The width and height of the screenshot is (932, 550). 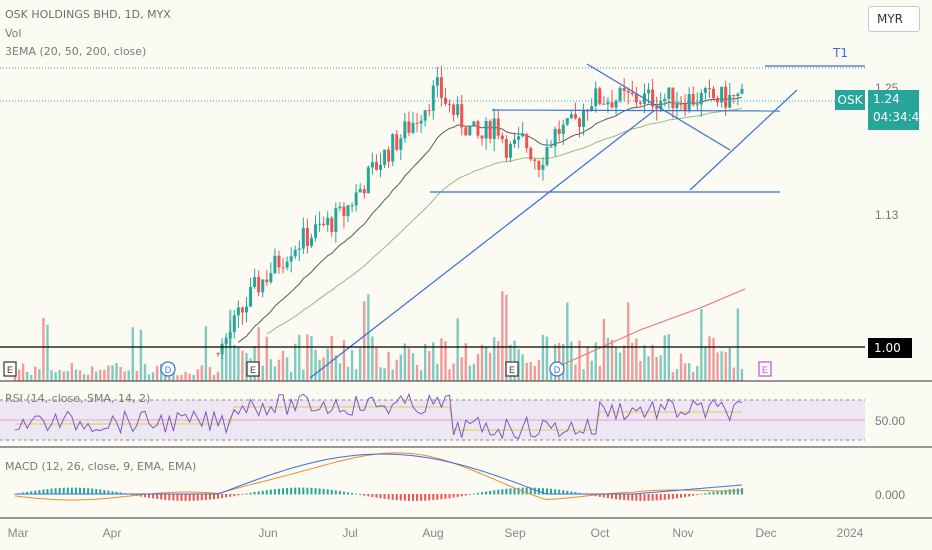 What do you see at coordinates (10, 369) in the screenshot?
I see `earnings-marker-icon` at bounding box center [10, 369].